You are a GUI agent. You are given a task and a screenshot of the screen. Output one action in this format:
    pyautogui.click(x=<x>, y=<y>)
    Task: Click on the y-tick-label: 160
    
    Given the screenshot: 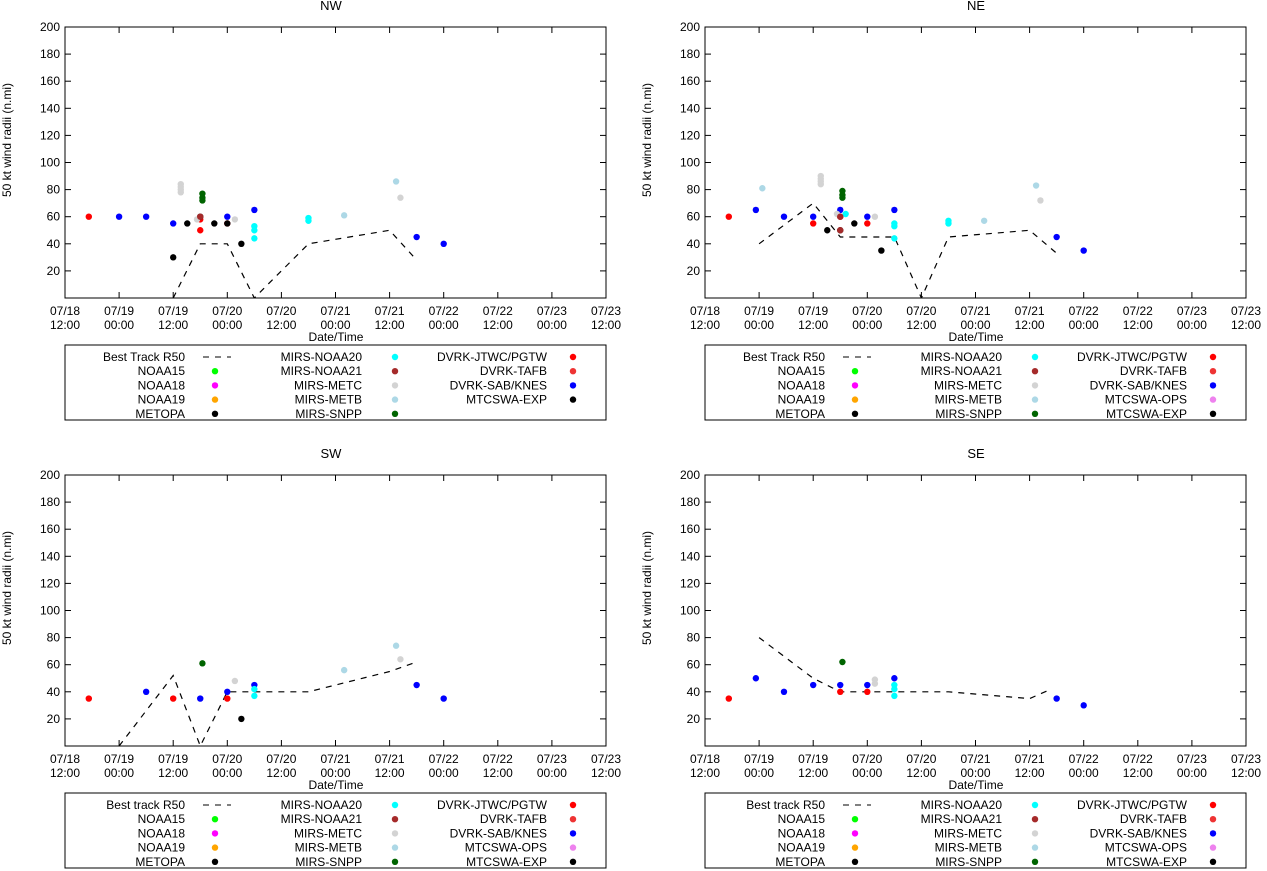 What is the action you would take?
    pyautogui.click(x=690, y=529)
    